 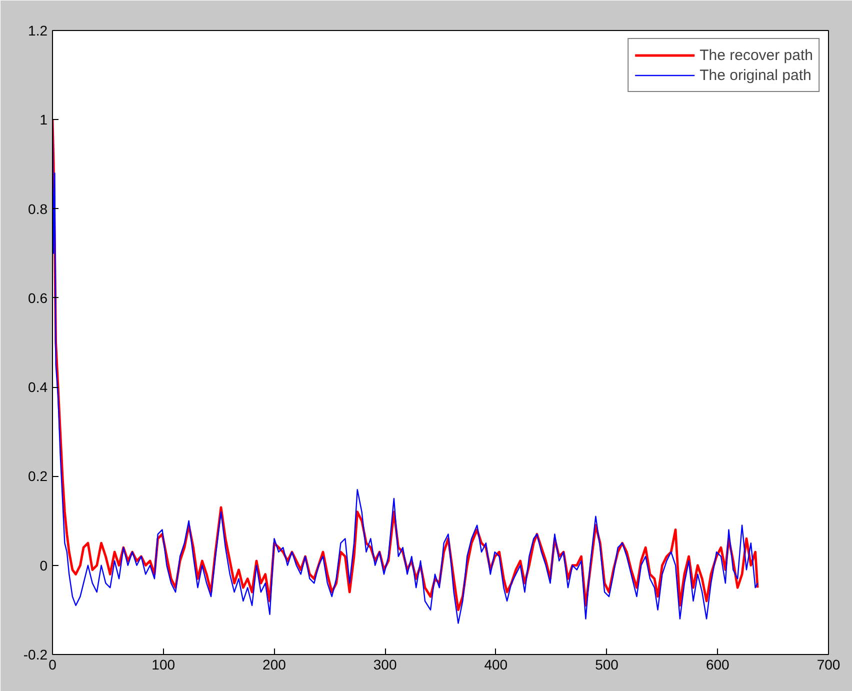 What do you see at coordinates (38, 298) in the screenshot?
I see `y-tick-label: 0.6` at bounding box center [38, 298].